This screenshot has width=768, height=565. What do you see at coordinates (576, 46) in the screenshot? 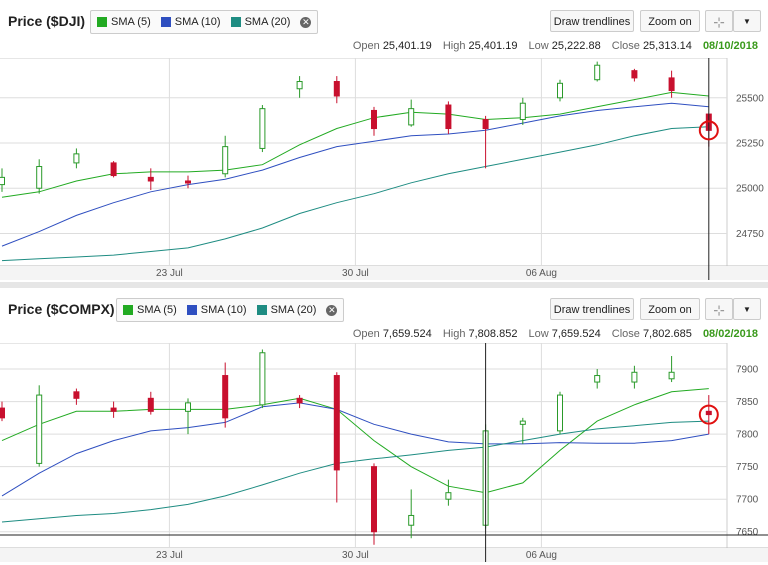
I see `low-value: 25,222.88` at bounding box center [576, 46].